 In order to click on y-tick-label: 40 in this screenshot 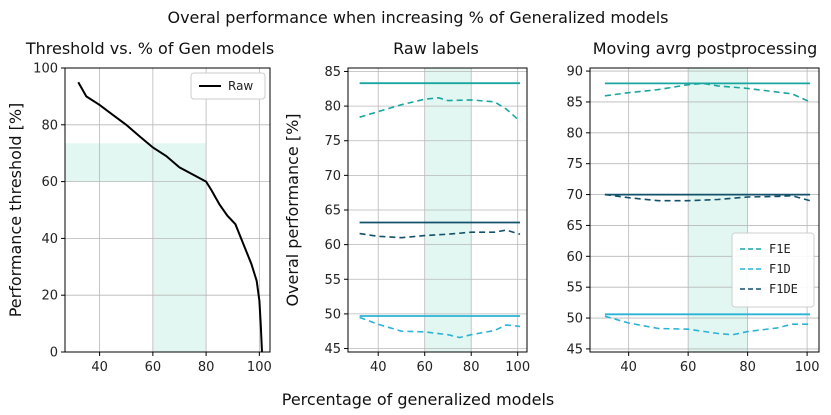, I will do `click(49, 239)`.